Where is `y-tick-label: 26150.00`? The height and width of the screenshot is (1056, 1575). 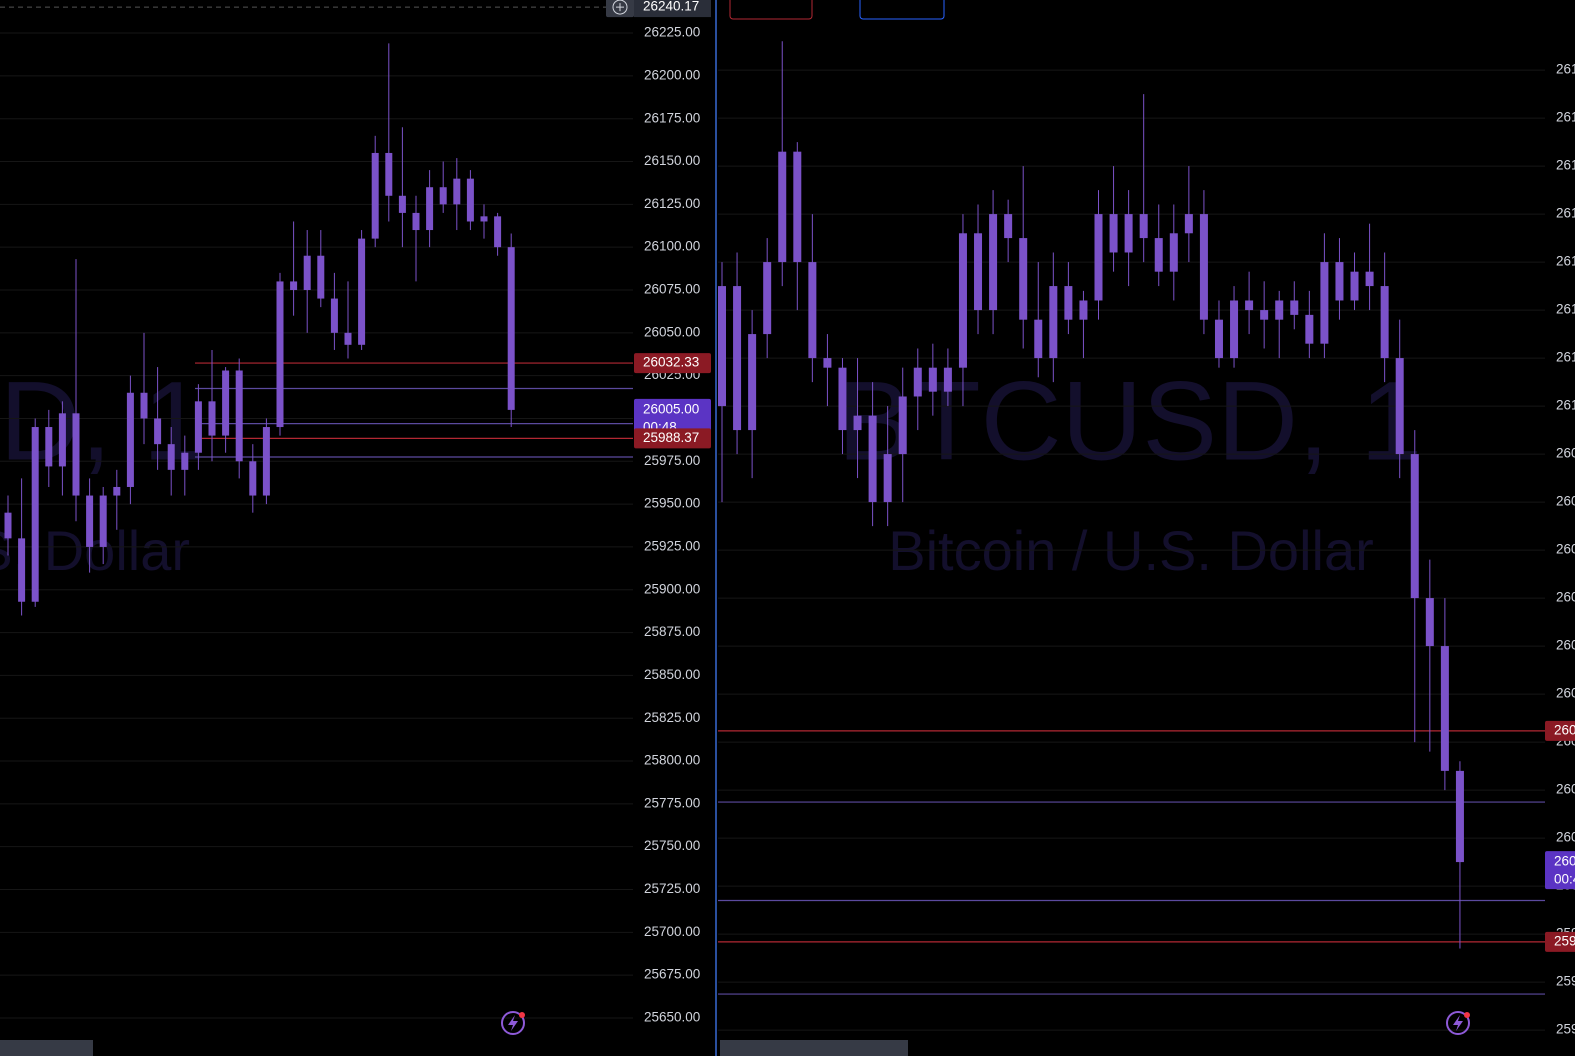 y-tick-label: 26150.00 is located at coordinates (672, 160).